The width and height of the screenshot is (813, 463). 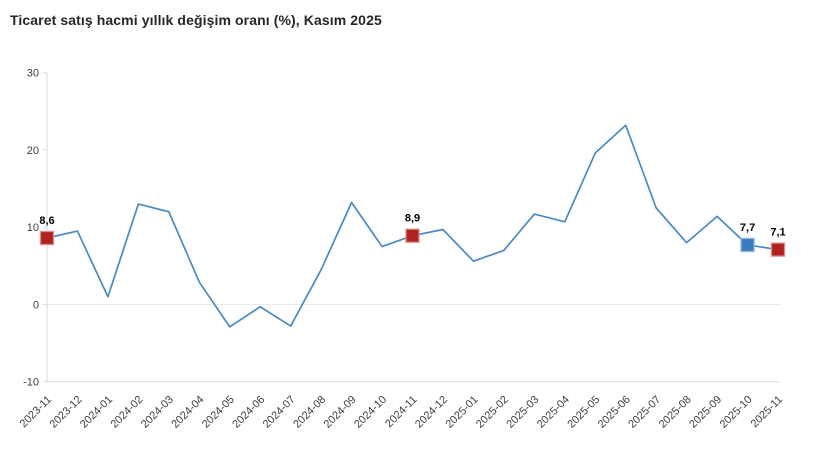 I want to click on x-tick-label: 2025-06, so click(x=614, y=412).